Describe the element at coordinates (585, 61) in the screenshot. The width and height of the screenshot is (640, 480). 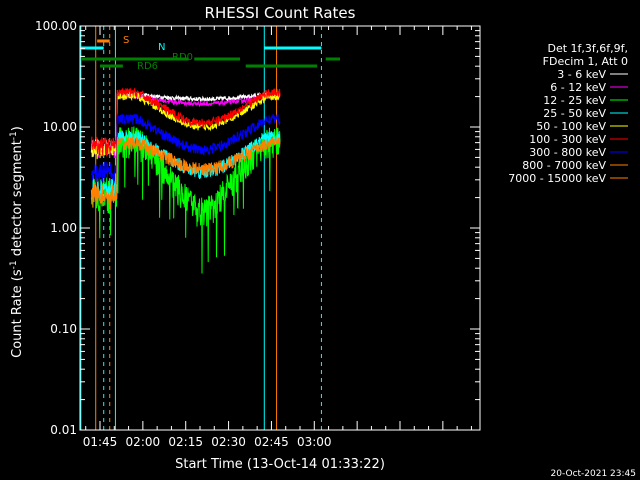
I see `legend-header-1: FDecim 1, Att 0` at that location.